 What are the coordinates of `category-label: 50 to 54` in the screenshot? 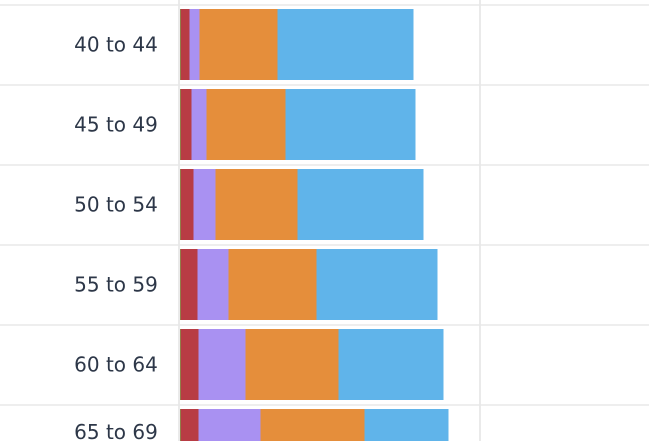 It's located at (116, 205).